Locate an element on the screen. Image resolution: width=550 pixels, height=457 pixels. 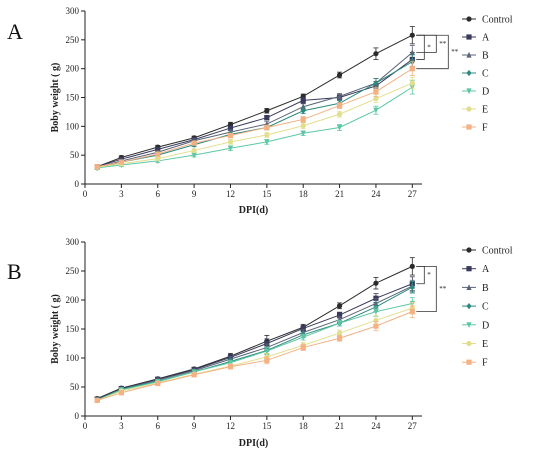
panel-a-x-tick-label: 15 is located at coordinates (267, 194).